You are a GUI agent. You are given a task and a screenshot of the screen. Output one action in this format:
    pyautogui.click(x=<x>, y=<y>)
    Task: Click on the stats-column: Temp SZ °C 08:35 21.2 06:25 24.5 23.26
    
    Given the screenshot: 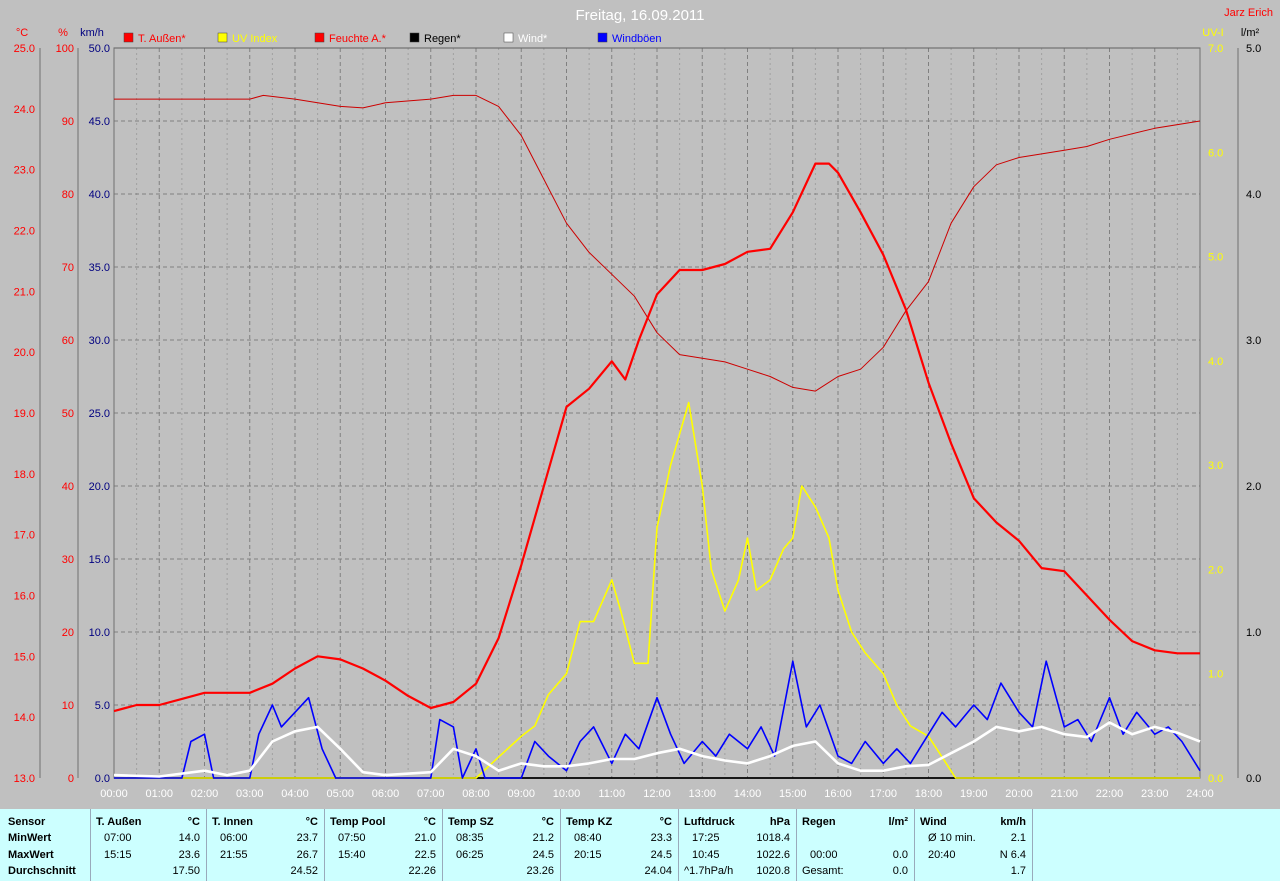 What is the action you would take?
    pyautogui.click(x=501, y=845)
    